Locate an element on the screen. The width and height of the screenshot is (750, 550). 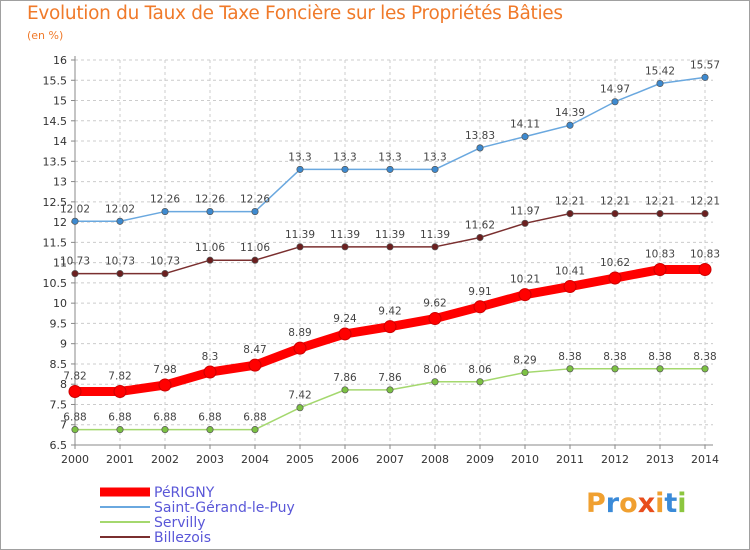
y-tick-label: 14.5 is located at coordinates (55, 121).